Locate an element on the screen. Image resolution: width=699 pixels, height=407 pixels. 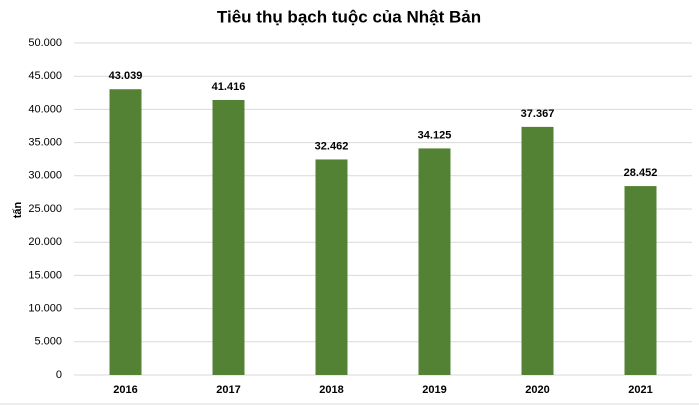
x-tick-label: 2019 is located at coordinates (434, 390).